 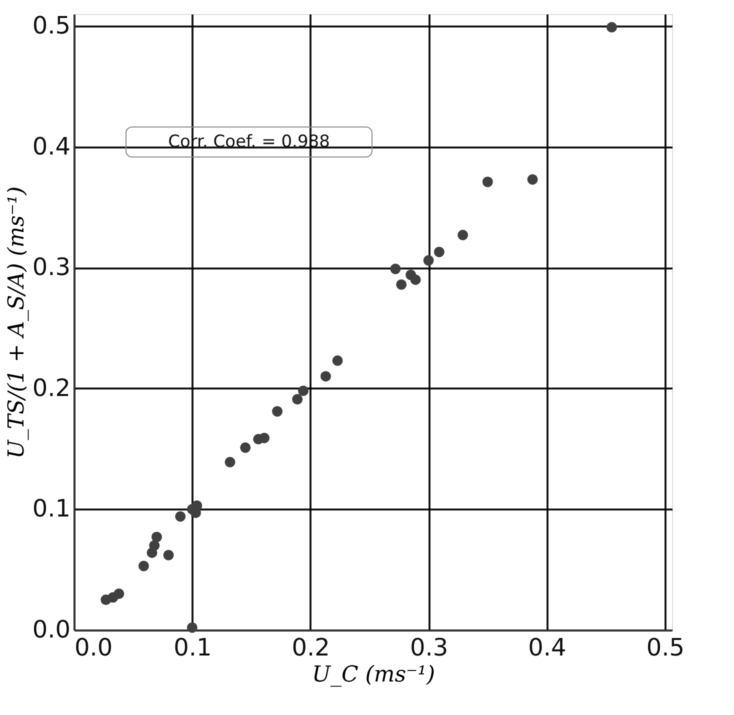 I want to click on x-tick-label: 0.2, so click(x=311, y=648).